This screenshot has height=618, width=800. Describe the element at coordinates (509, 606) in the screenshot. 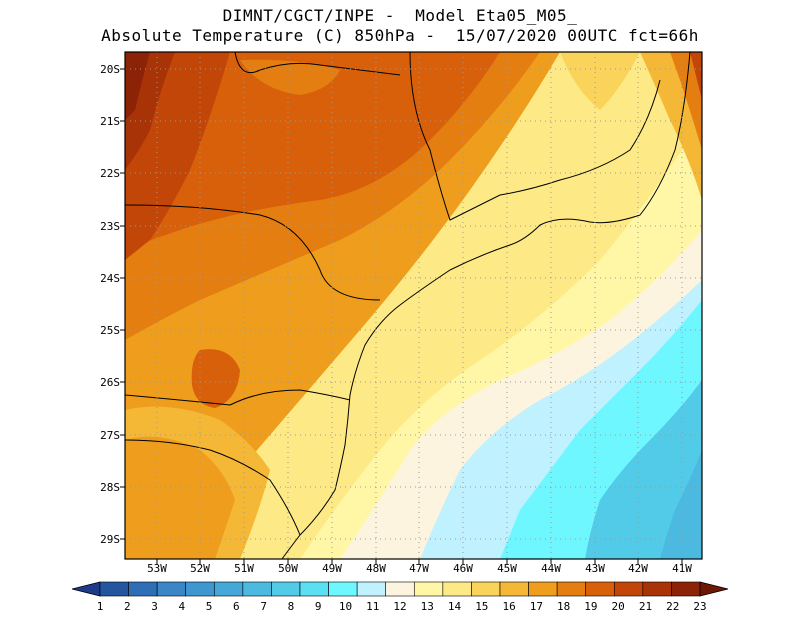

I see `colorbar-label: 16` at that location.